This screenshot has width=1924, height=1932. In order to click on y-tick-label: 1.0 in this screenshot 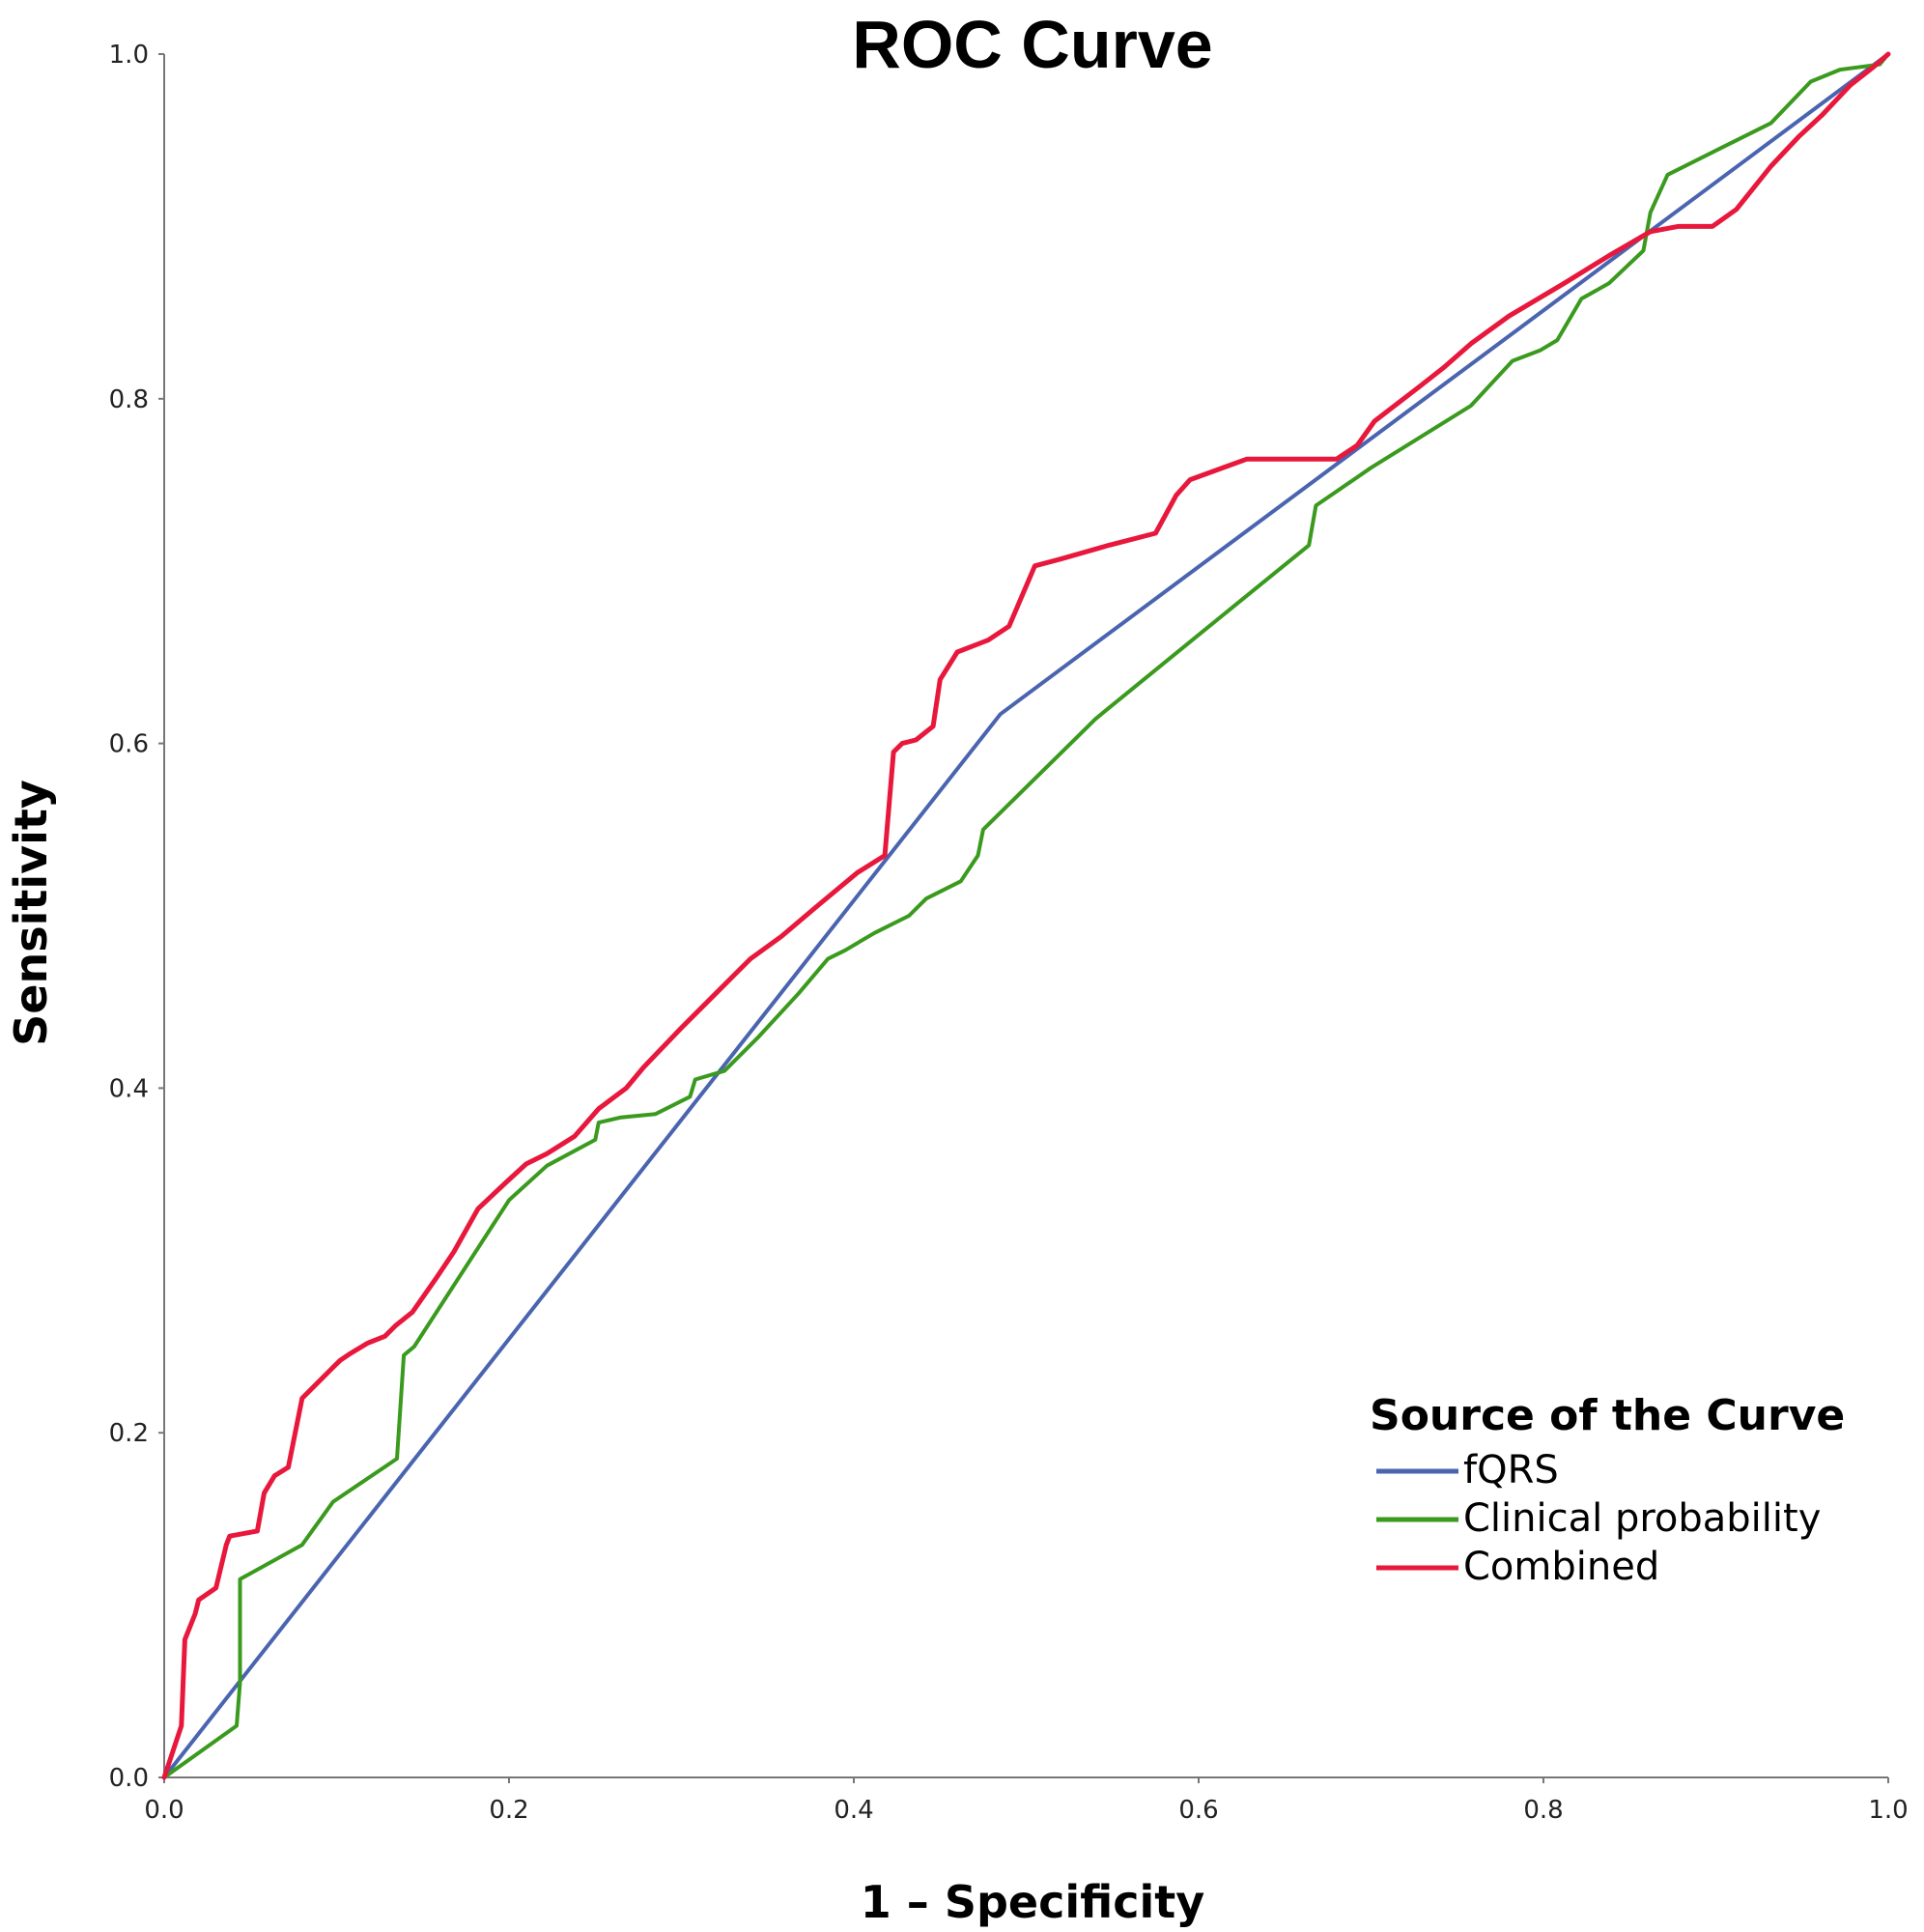, I will do `click(129, 55)`.